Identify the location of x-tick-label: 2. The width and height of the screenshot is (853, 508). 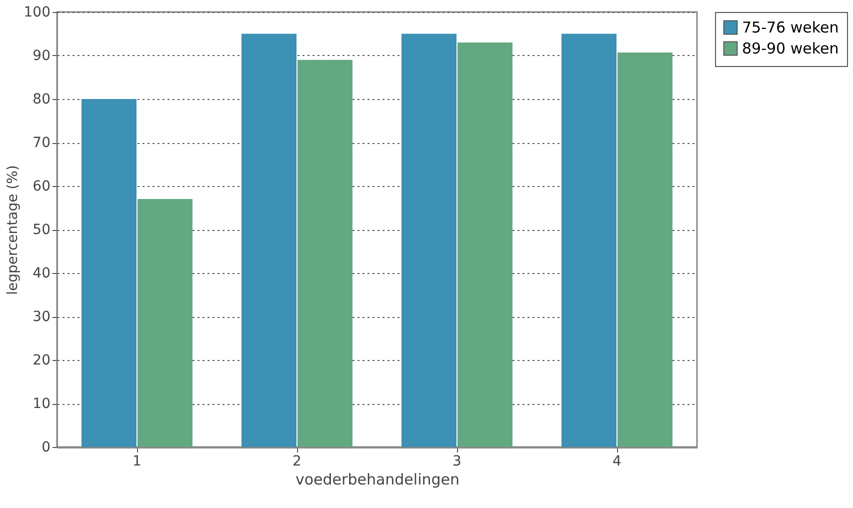
(297, 462).